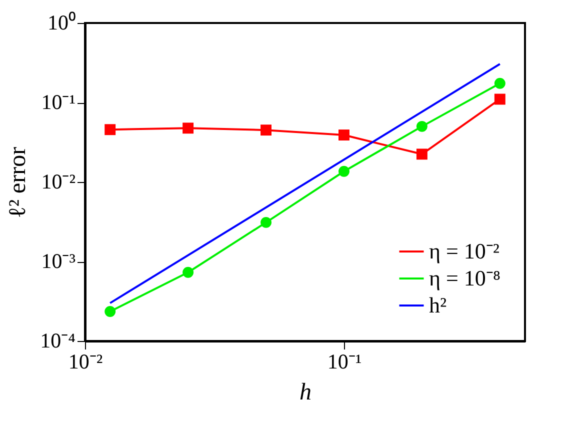  Describe the element at coordinates (438, 305) in the screenshot. I see `legend-label: h²` at that location.